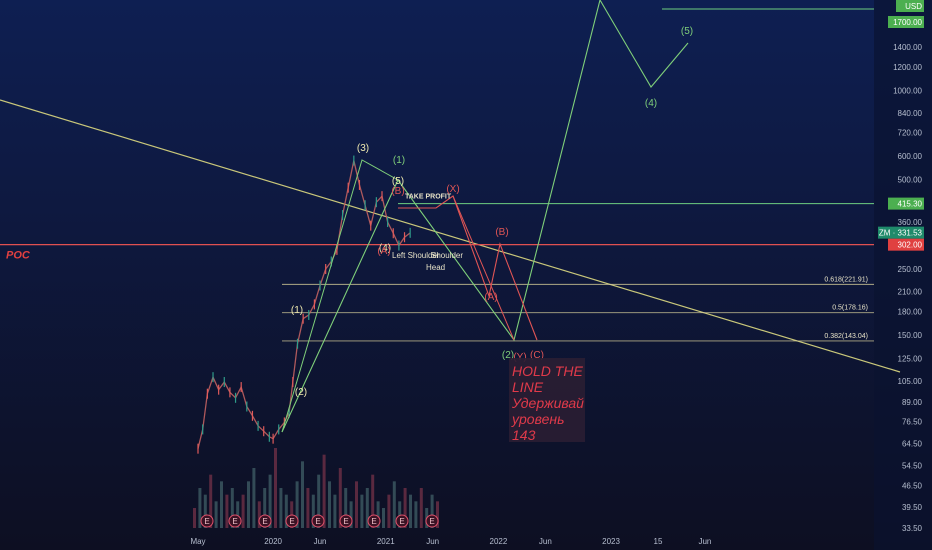 Image resolution: width=932 pixels, height=550 pixels. What do you see at coordinates (910, 204) in the screenshot?
I see `price-tag-label: 415.30` at bounding box center [910, 204].